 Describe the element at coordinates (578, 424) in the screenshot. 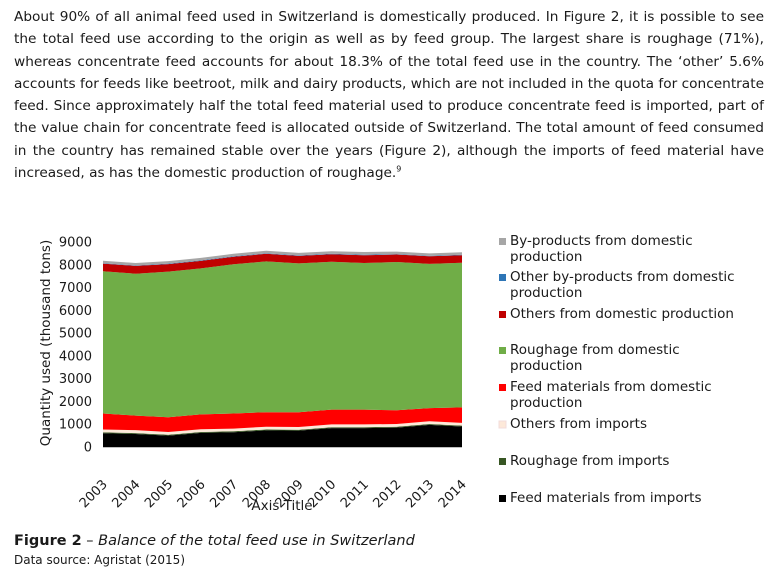

I see `legend-label: Others from imports` at that location.